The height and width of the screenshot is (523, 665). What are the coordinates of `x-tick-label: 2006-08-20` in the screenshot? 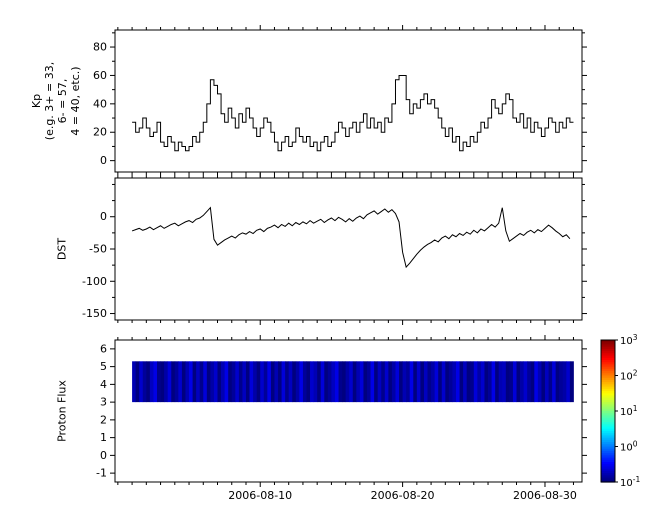 It's located at (403, 495).